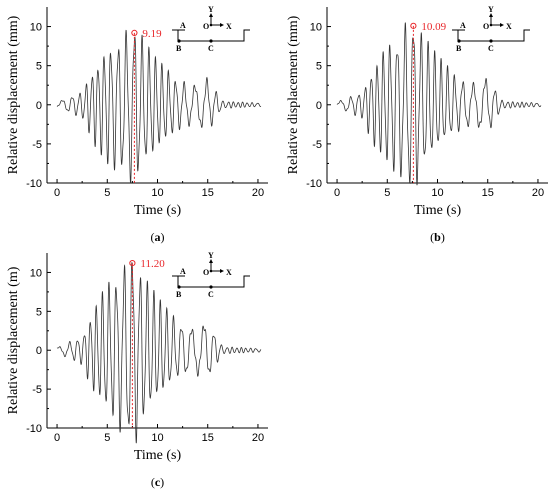  I want to click on peak-value-label: 10.09, so click(433, 27).